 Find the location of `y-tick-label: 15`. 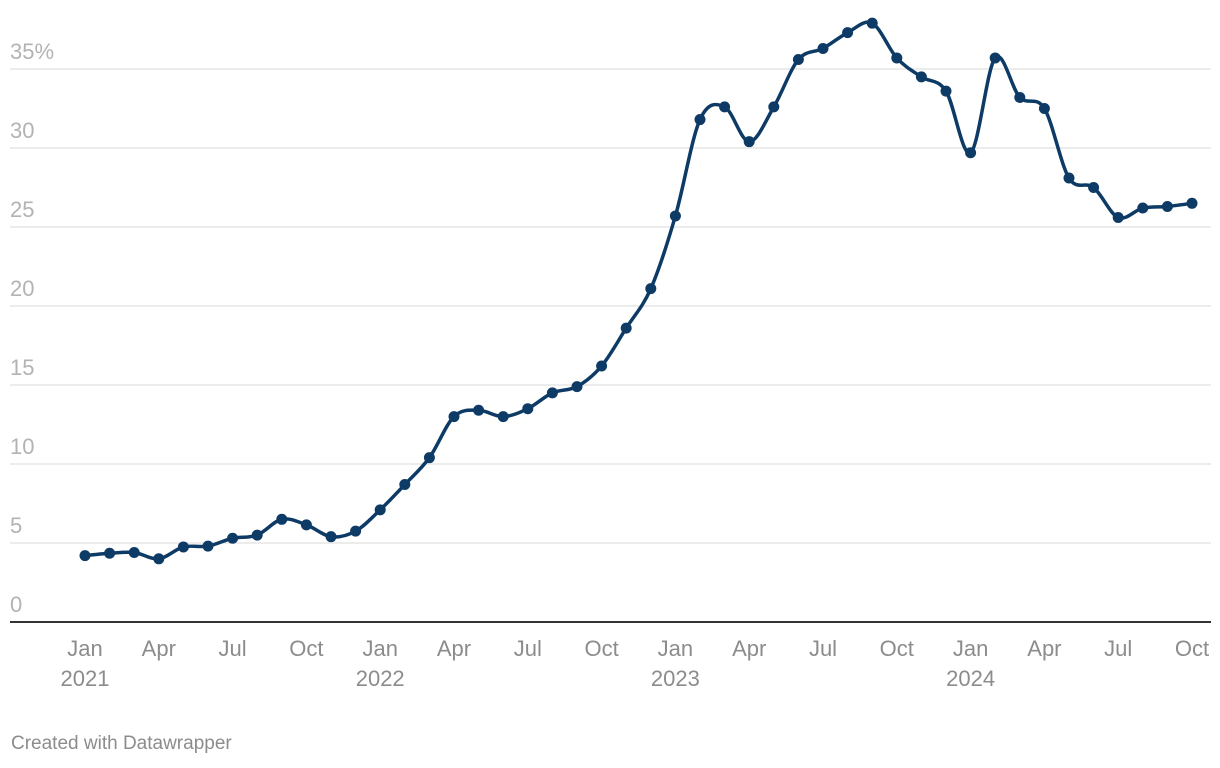

y-tick-label: 15 is located at coordinates (22, 367).